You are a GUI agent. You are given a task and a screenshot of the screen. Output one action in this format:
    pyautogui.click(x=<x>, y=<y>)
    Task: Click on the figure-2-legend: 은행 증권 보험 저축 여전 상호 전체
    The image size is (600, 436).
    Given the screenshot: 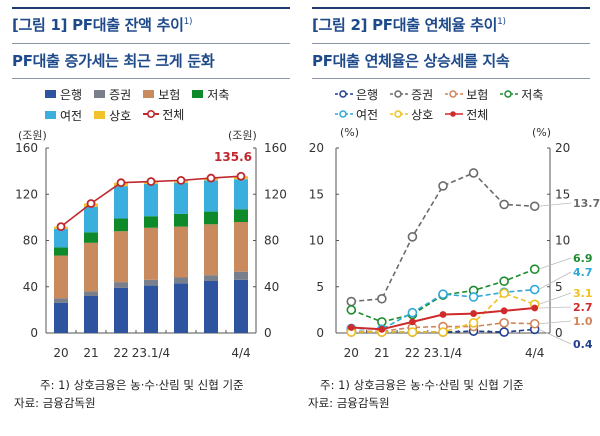 What is the action you would take?
    pyautogui.click(x=460, y=104)
    